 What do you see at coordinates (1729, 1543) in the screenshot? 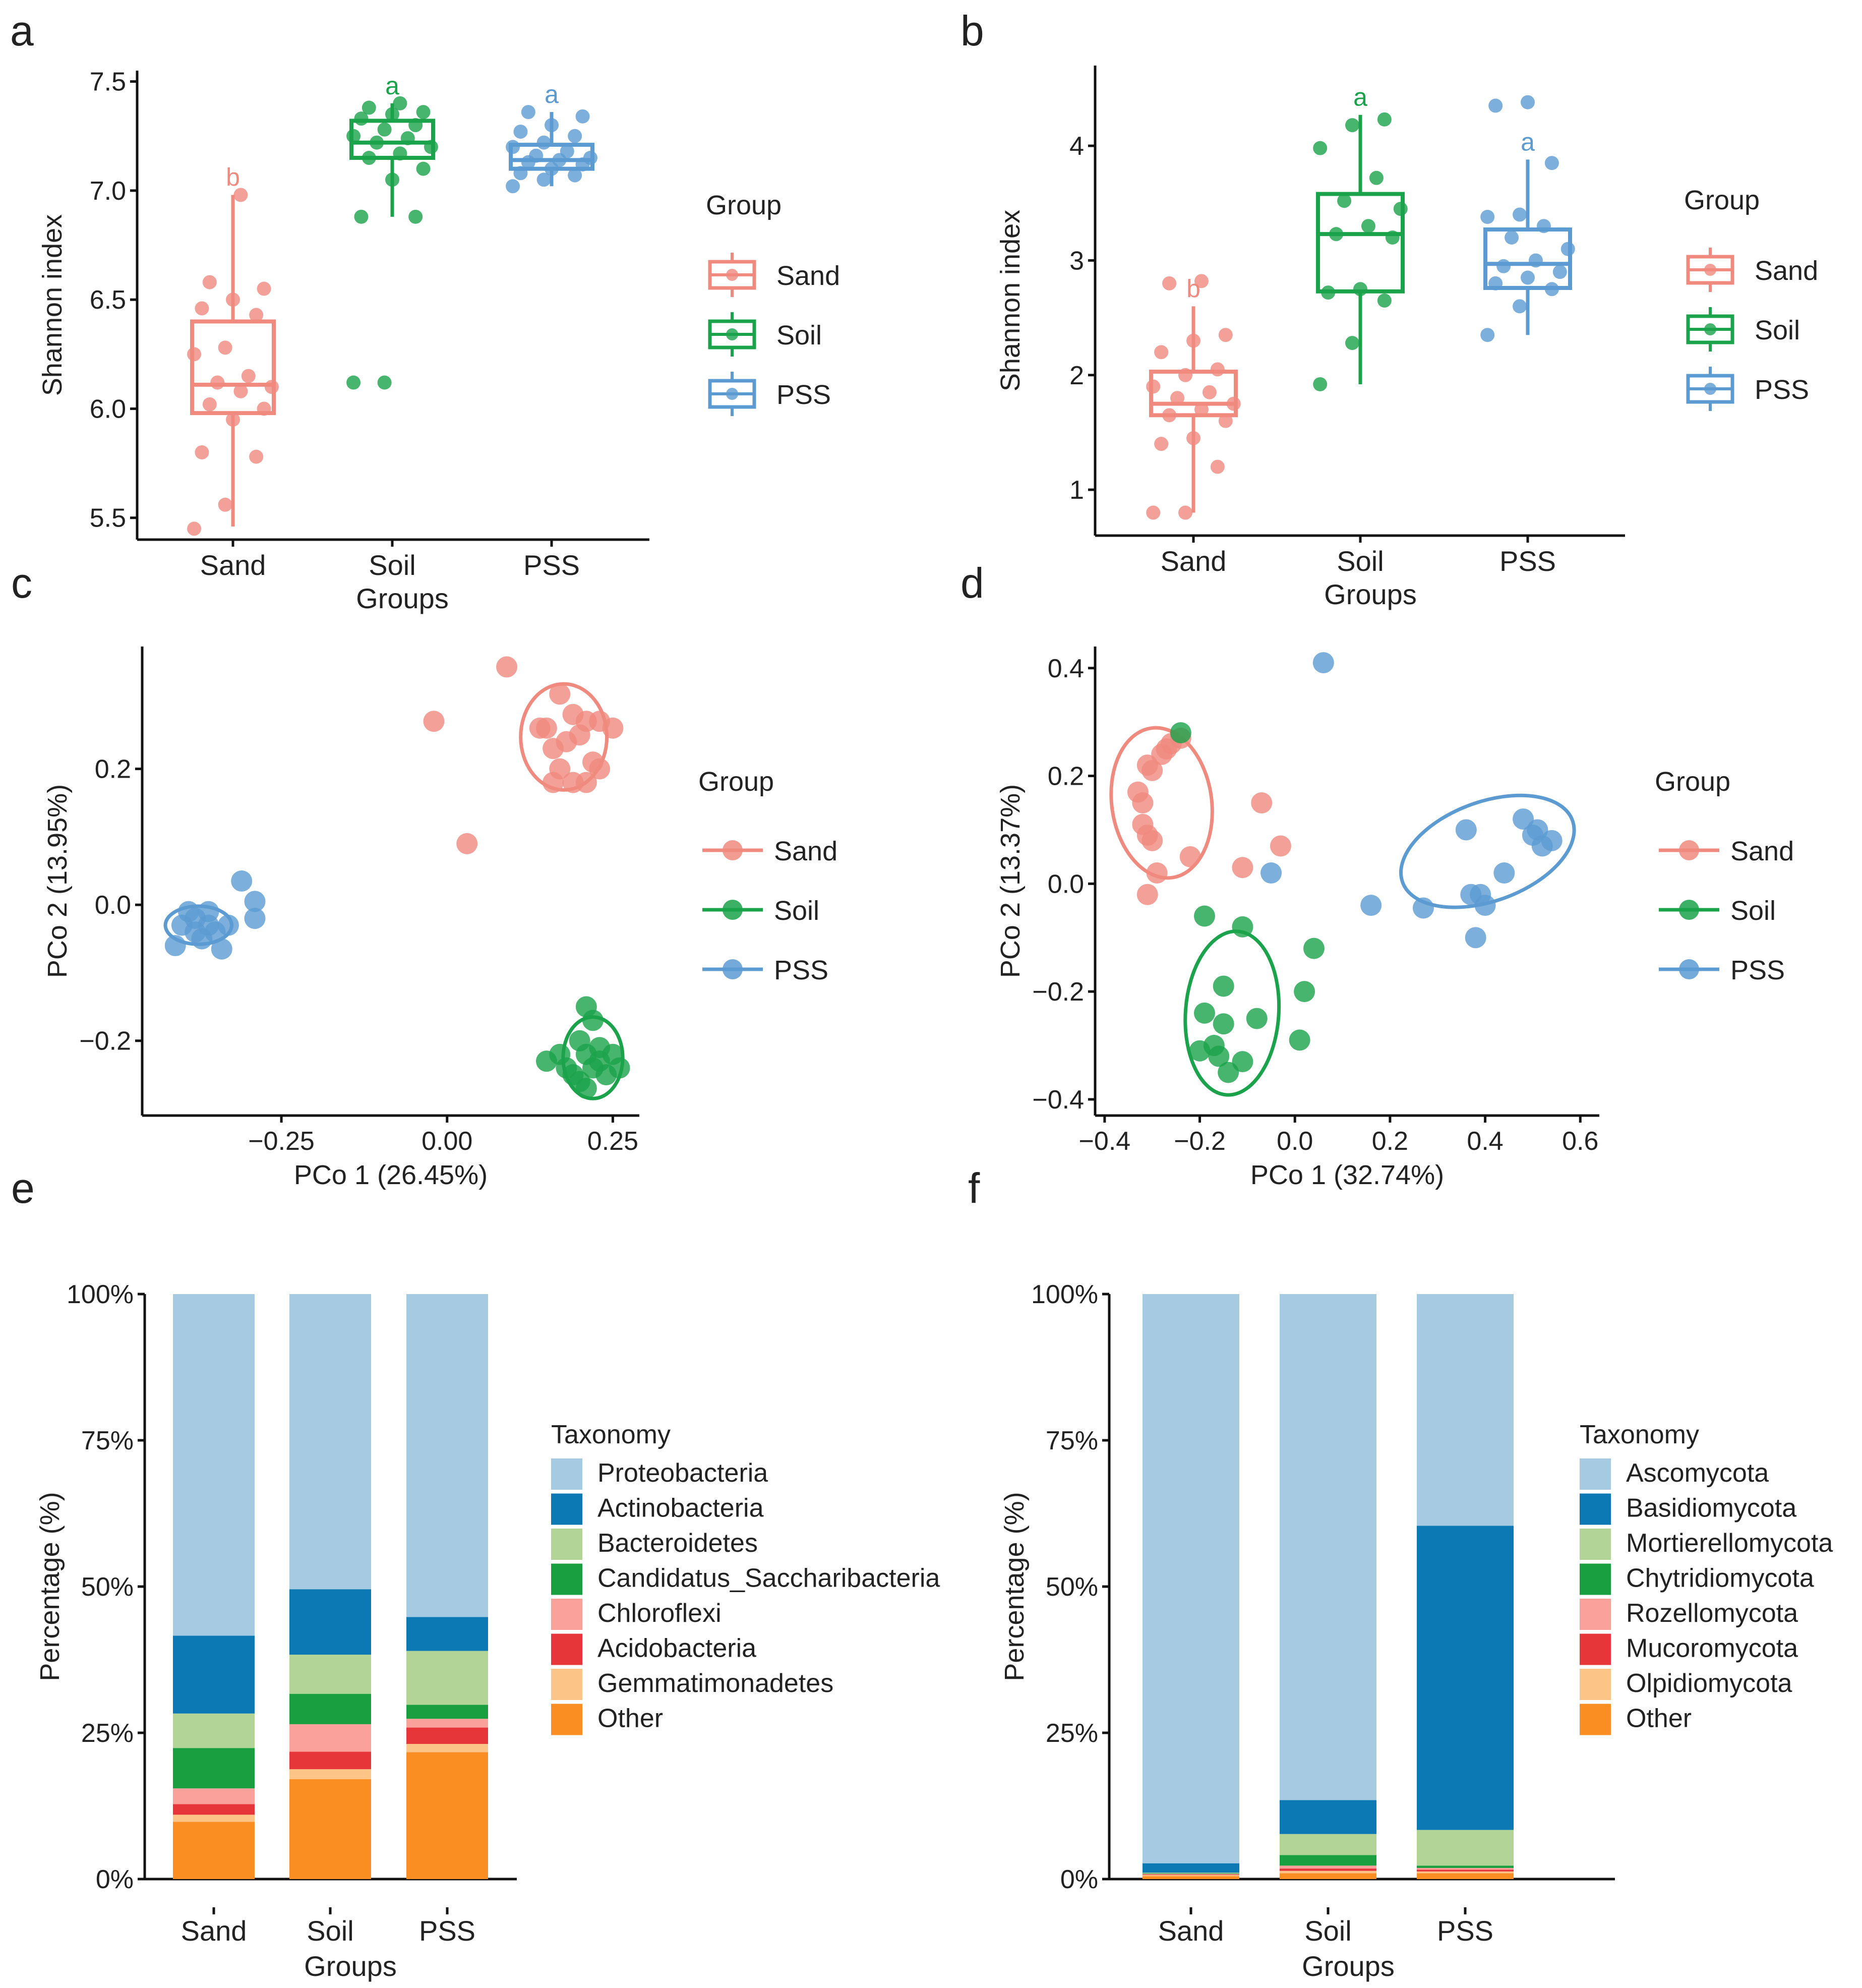
I see `legend-label-mortierellomycota: Mortierellomycota` at bounding box center [1729, 1543].